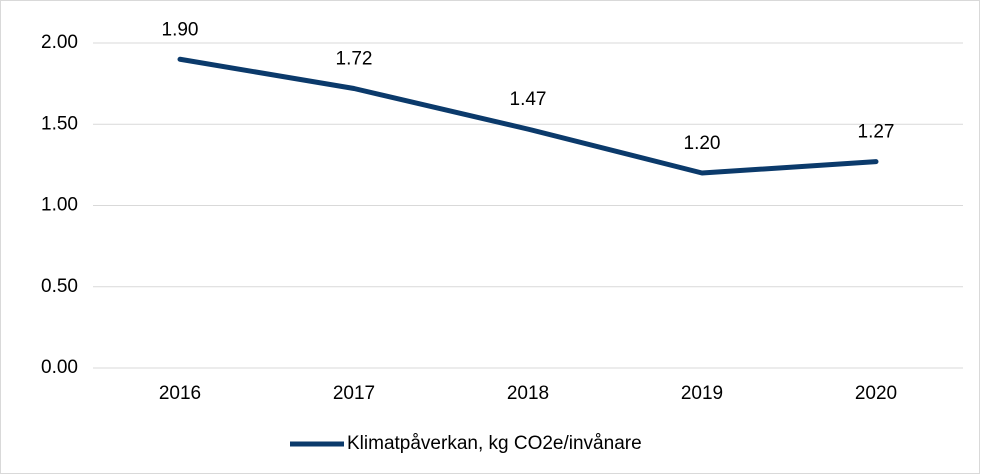 This screenshot has height=475, width=981. What do you see at coordinates (354, 393) in the screenshot?
I see `x-tick-label: 2017` at bounding box center [354, 393].